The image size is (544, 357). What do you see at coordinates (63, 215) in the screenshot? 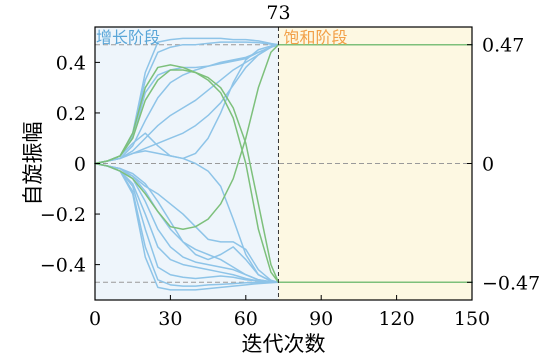
I see `y-tick-label-3: −0.2` at bounding box center [63, 215].